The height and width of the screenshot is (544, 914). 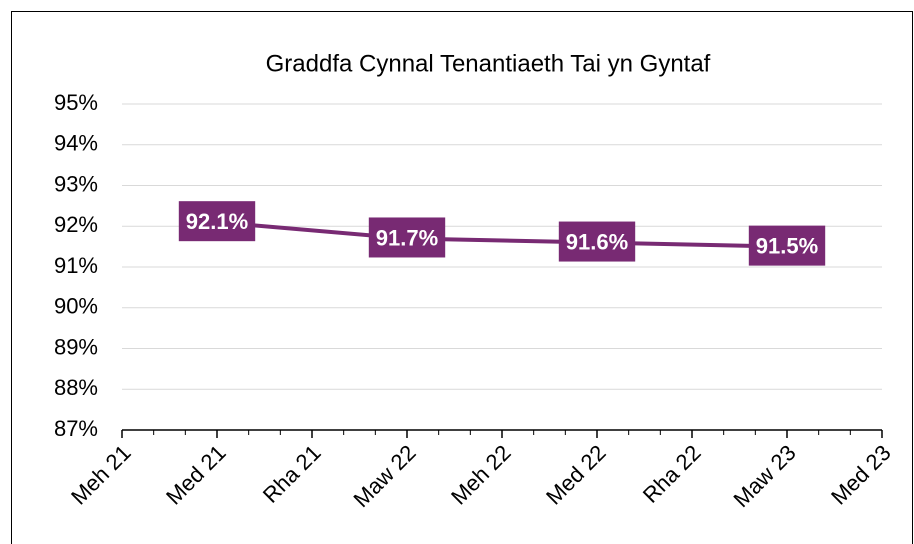 What do you see at coordinates (76, 306) in the screenshot?
I see `y-tick-label: 90%` at bounding box center [76, 306].